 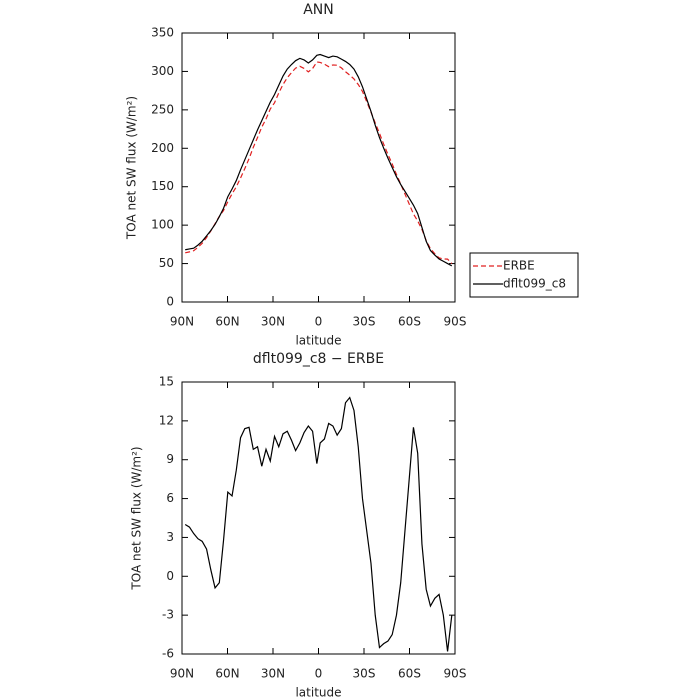 I want to click on legend-label: ERBE, so click(x=519, y=266).